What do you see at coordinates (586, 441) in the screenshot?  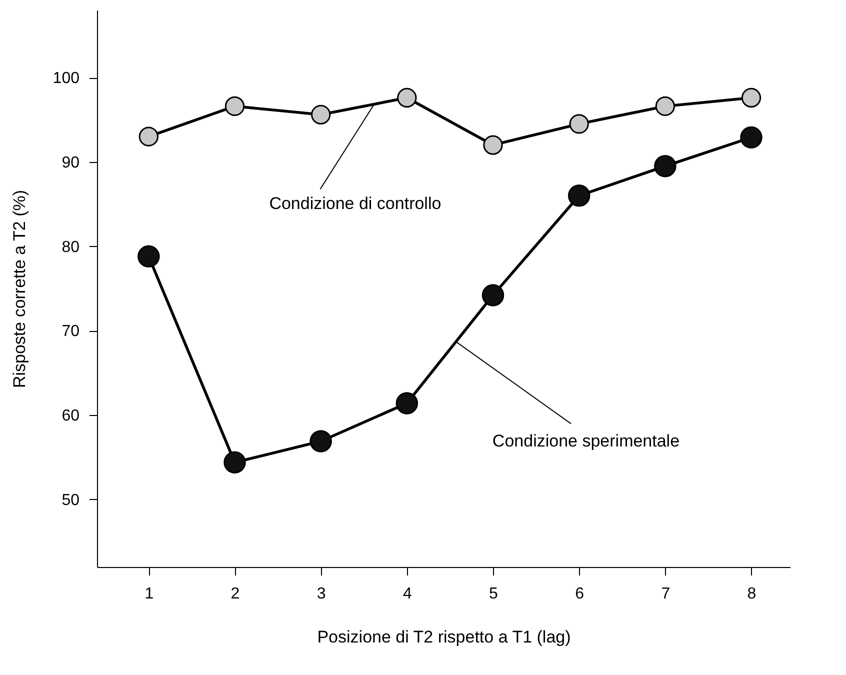 I see `annotation: Condizione sperimentale` at bounding box center [586, 441].